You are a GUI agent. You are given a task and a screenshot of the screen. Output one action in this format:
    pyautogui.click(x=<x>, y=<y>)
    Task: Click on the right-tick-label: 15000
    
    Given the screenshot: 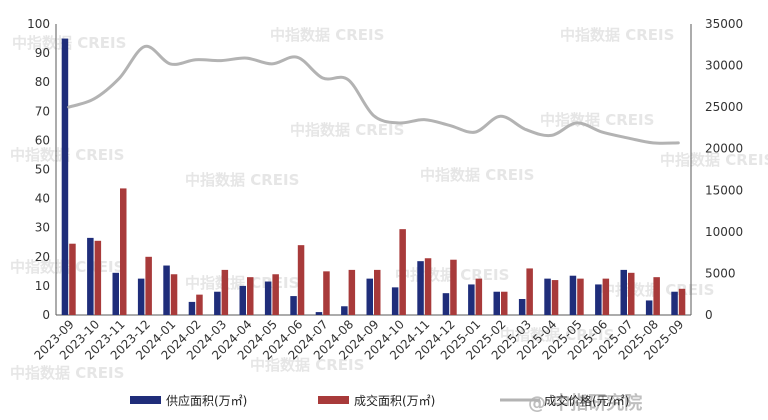 What is the action you would take?
    pyautogui.click(x=724, y=190)
    